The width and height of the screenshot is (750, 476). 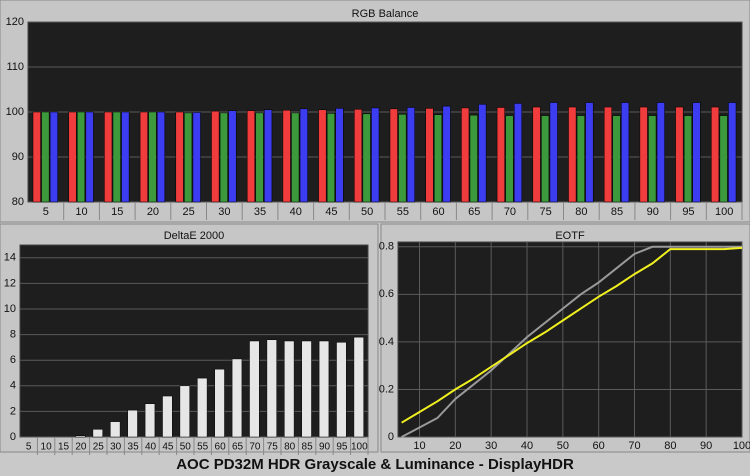 What do you see at coordinates (308, 447) in the screenshot?
I see `x-tick-label: 85` at bounding box center [308, 447].